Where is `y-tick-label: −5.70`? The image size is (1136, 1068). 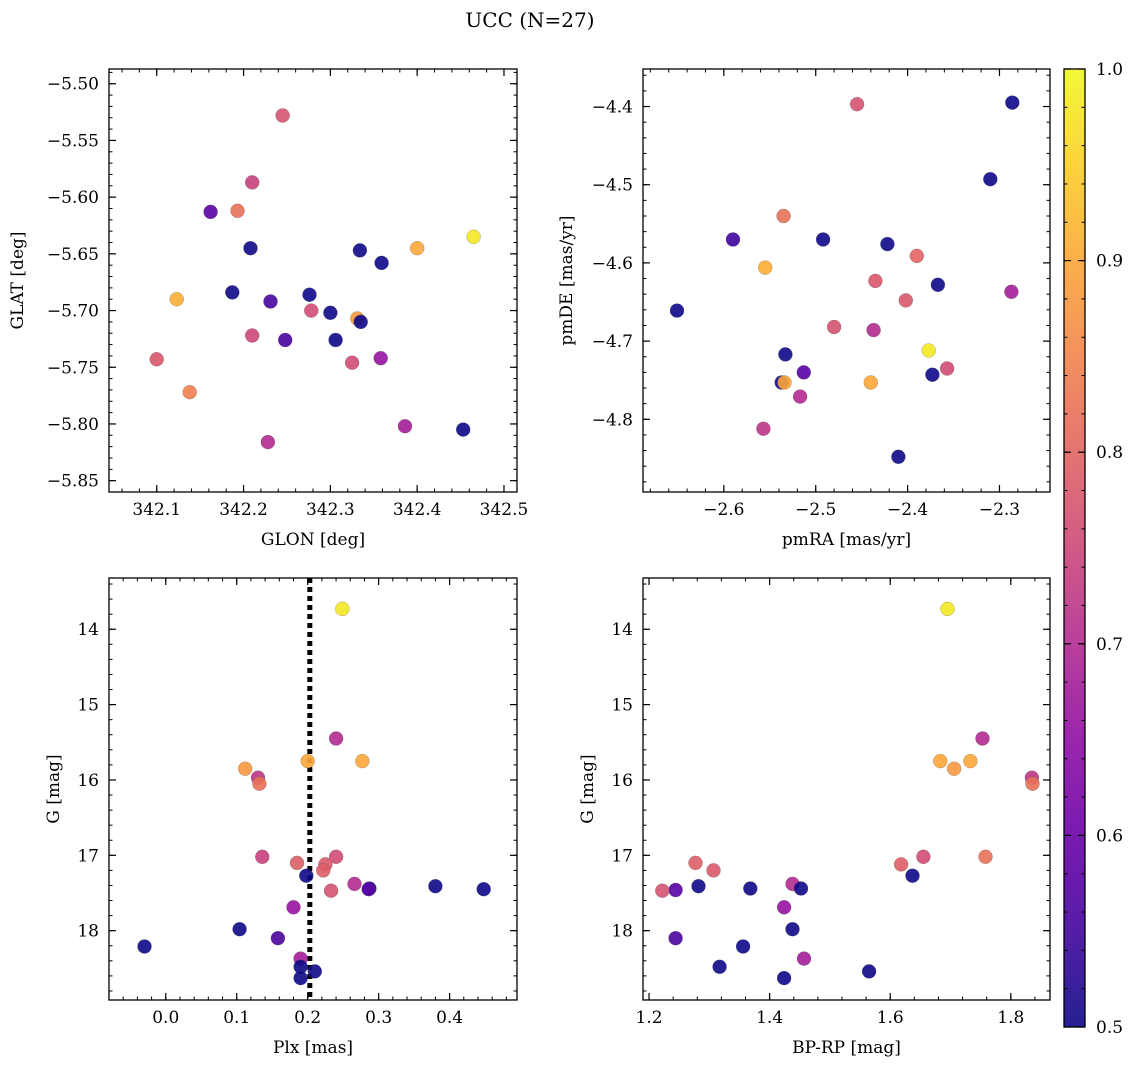 y-tick-label: −5.70 is located at coordinates (73, 312).